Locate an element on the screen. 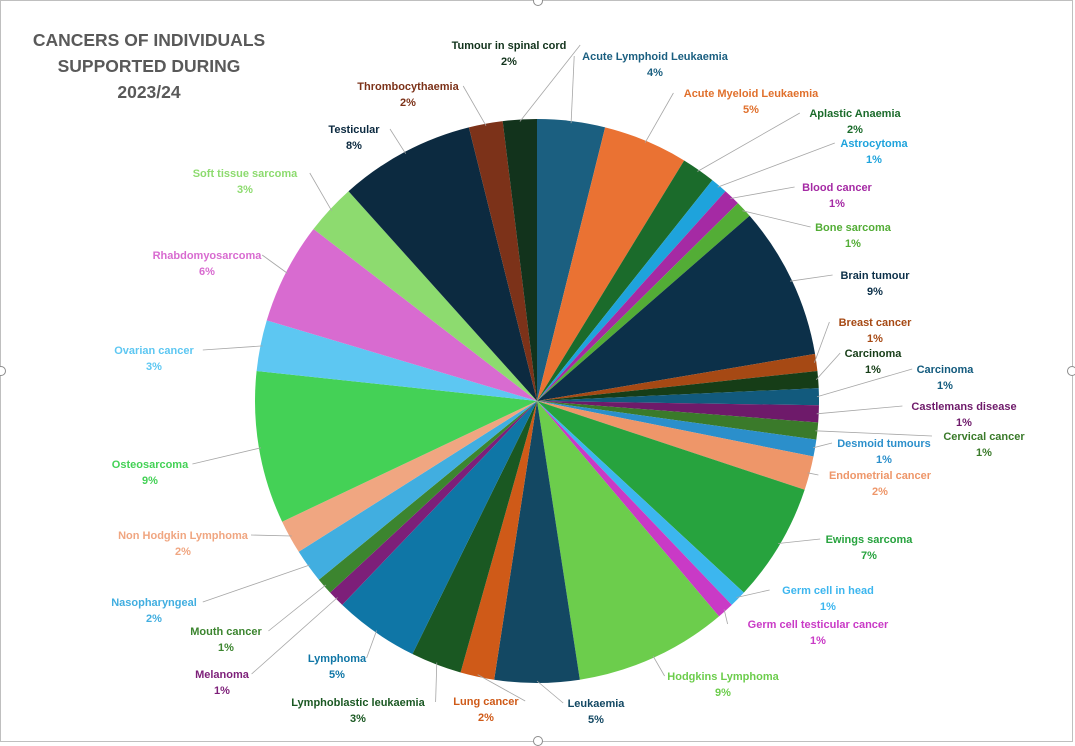  data-label-value-19: 2% is located at coordinates (486, 718).